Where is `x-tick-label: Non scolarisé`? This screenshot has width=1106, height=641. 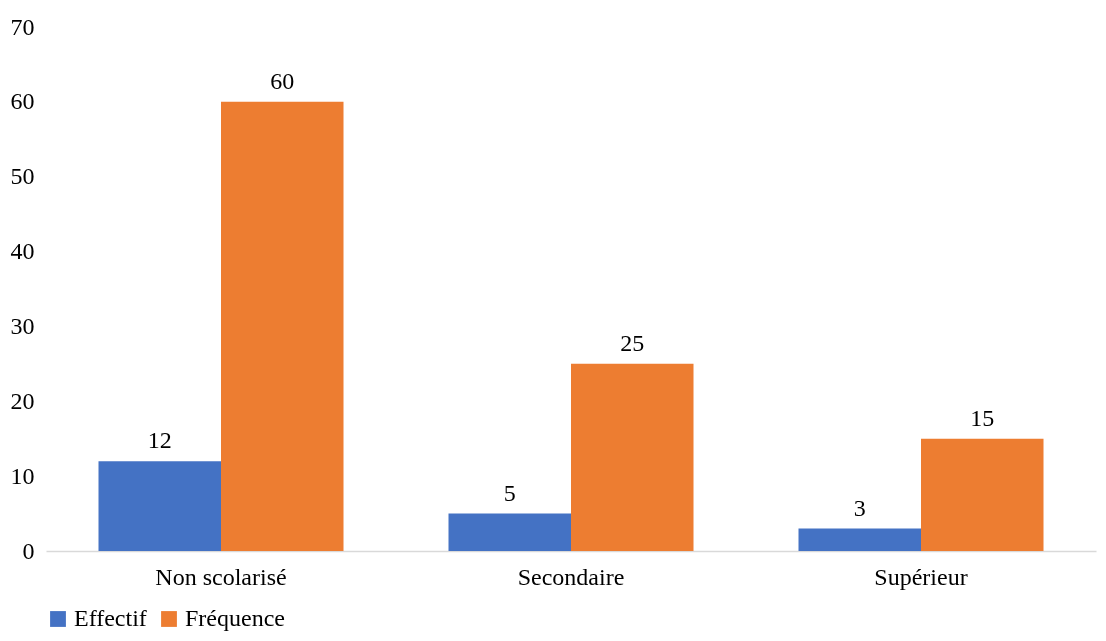
x-tick-label: Non scolarisé is located at coordinates (221, 576).